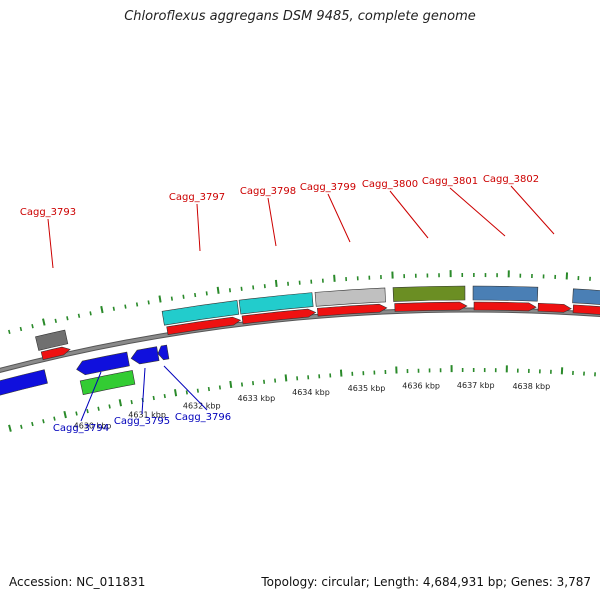 This screenshot has height=600, width=600. Describe the element at coordinates (93, 425) in the screenshot. I see `kbp-label: 4630 kbp` at that location.